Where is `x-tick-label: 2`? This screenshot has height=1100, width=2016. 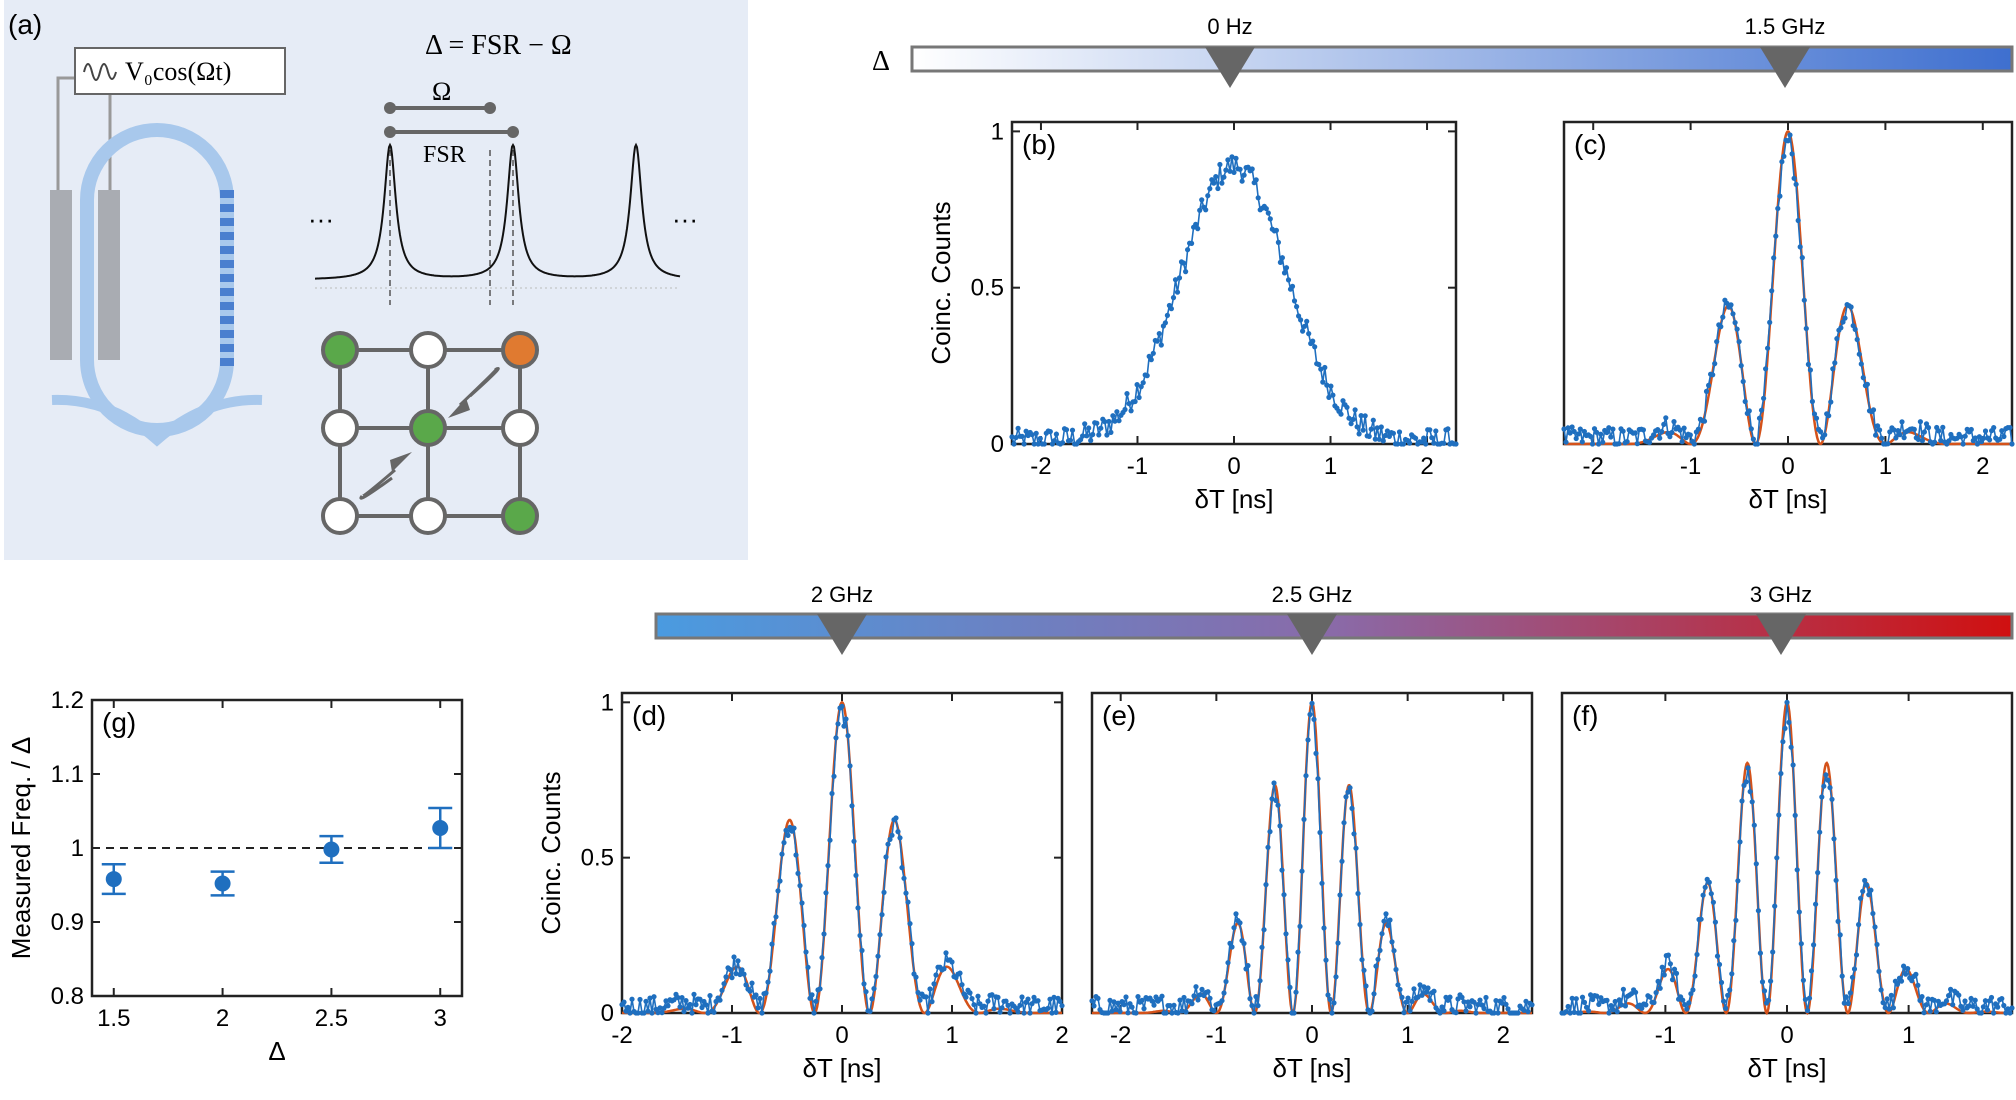
x-tick-label: 2 is located at coordinates (1061, 1035).